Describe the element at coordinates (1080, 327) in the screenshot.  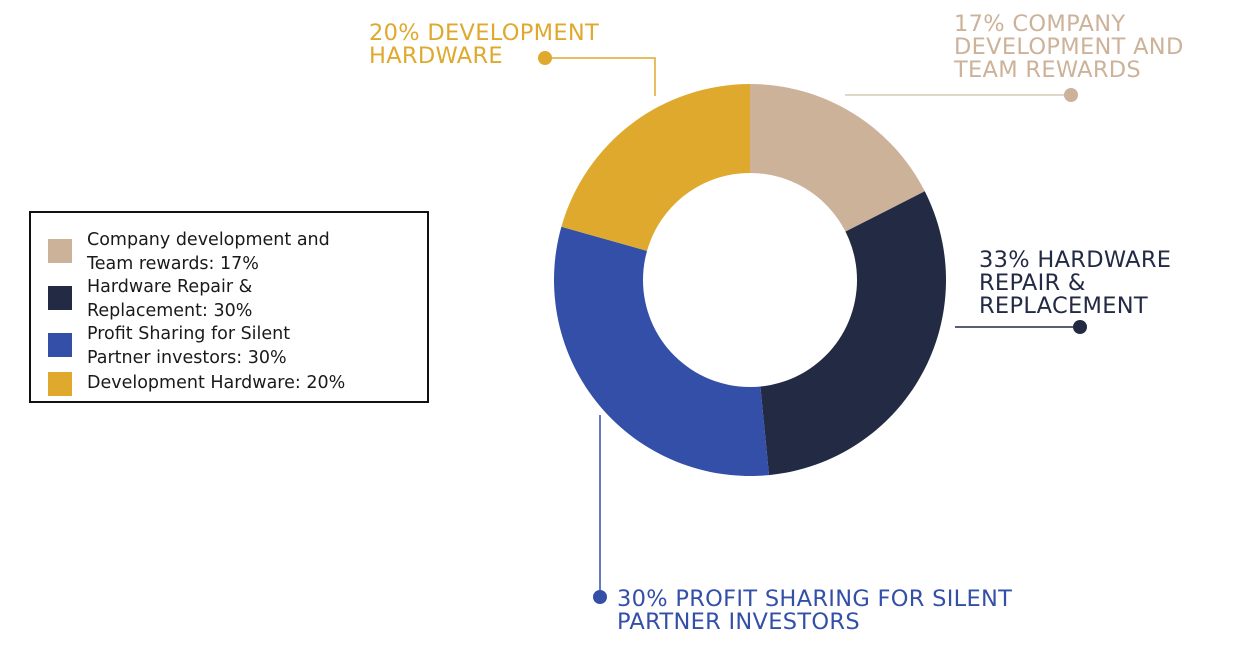
I see `leader-dot-hardware-repair` at that location.